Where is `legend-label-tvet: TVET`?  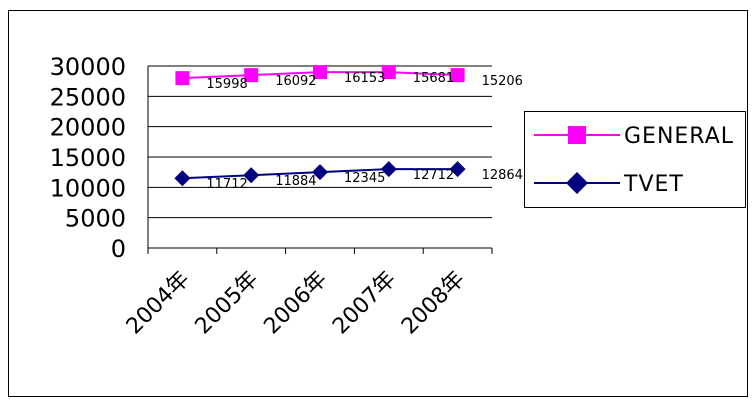 legend-label-tvet: TVET is located at coordinates (653, 184).